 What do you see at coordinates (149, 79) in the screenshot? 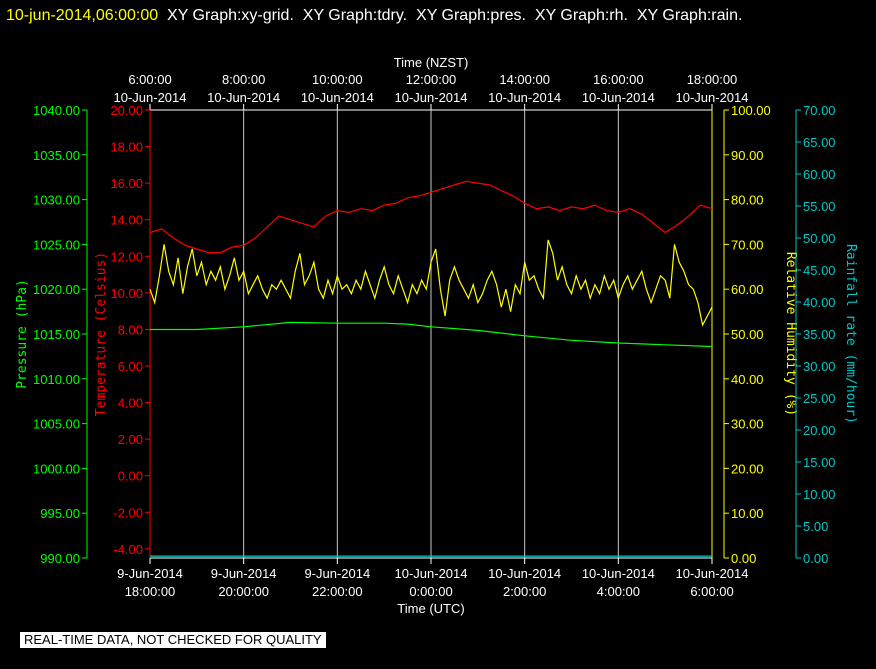
I see `top-tick-time: 6:00:00` at bounding box center [149, 79].